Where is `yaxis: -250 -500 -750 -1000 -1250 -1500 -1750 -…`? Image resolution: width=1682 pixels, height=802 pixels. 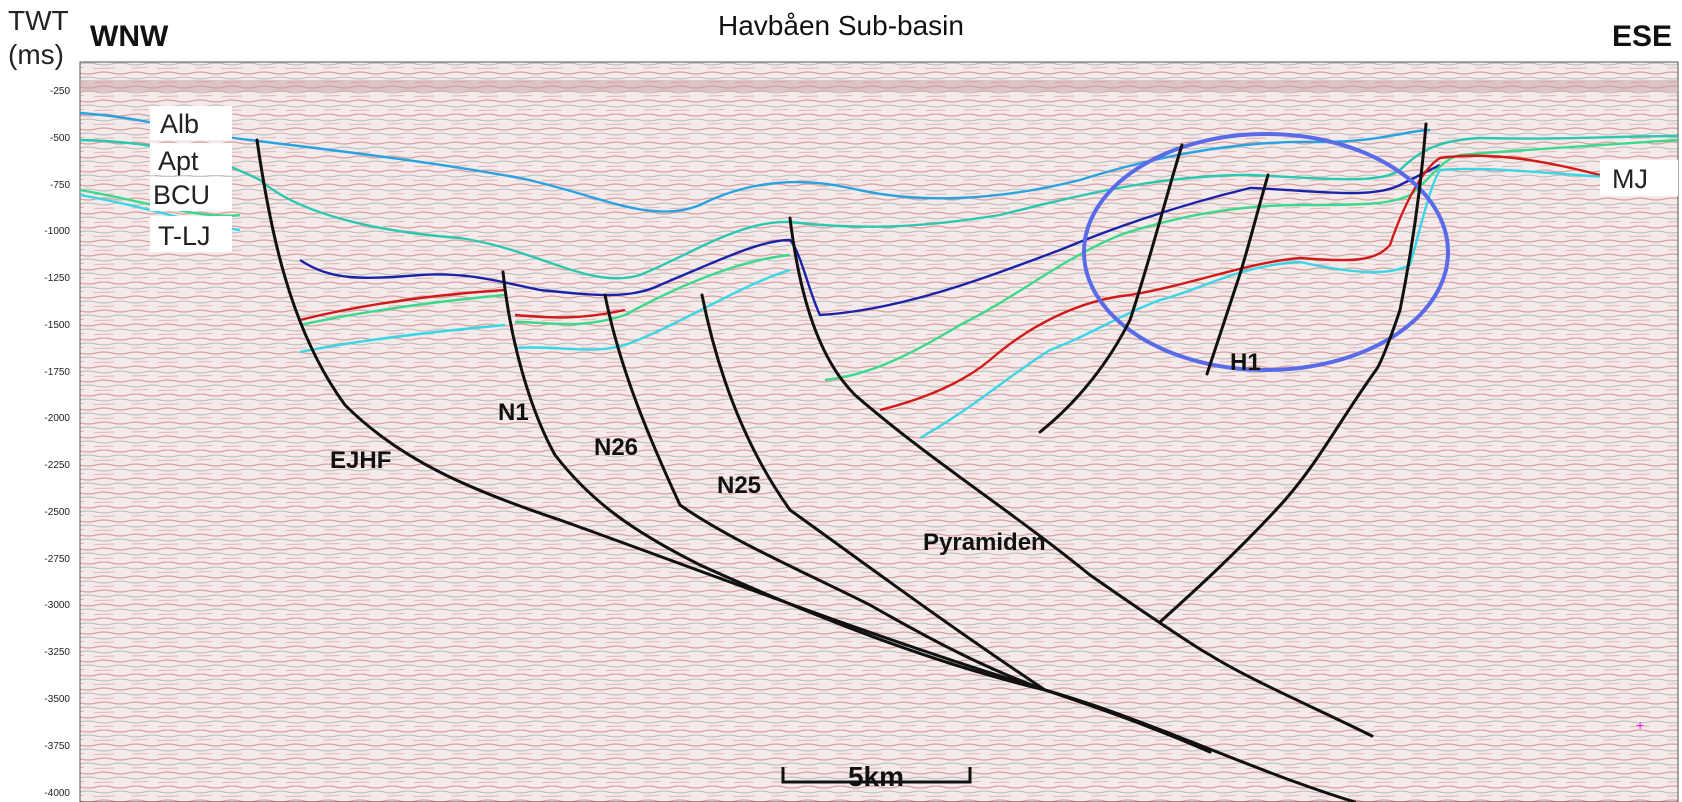
yaxis: -250 -500 -750 -1000 -1250 -1500 -1750 -… is located at coordinates (57, 442).